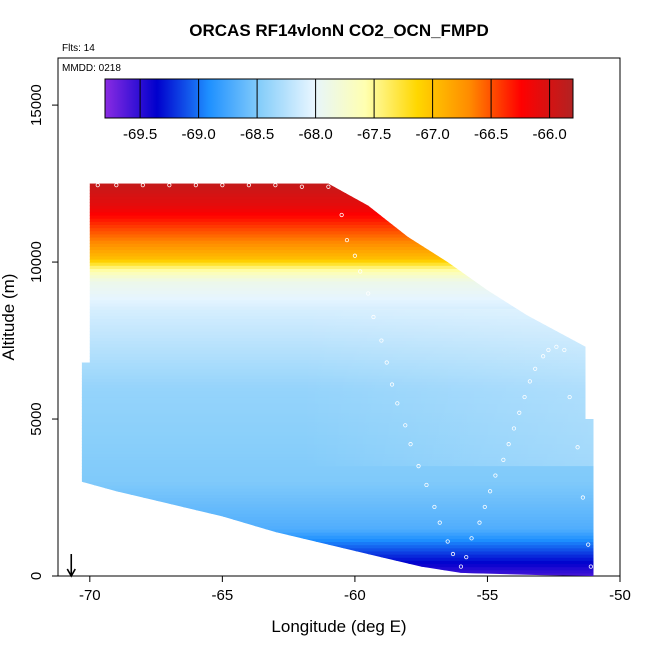 The height and width of the screenshot is (650, 650). What do you see at coordinates (223, 595) in the screenshot?
I see `x-tick-label: -65` at bounding box center [223, 595].